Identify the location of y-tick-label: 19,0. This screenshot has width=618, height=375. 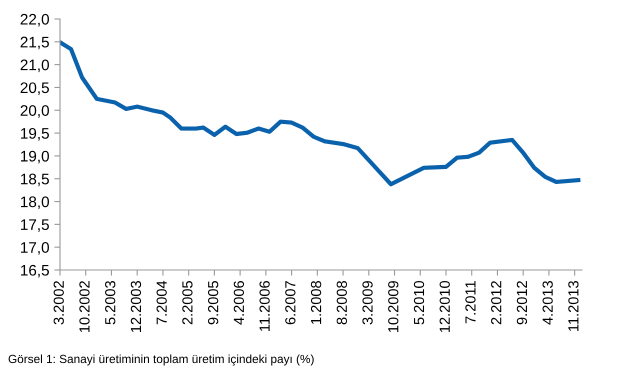
(35, 157).